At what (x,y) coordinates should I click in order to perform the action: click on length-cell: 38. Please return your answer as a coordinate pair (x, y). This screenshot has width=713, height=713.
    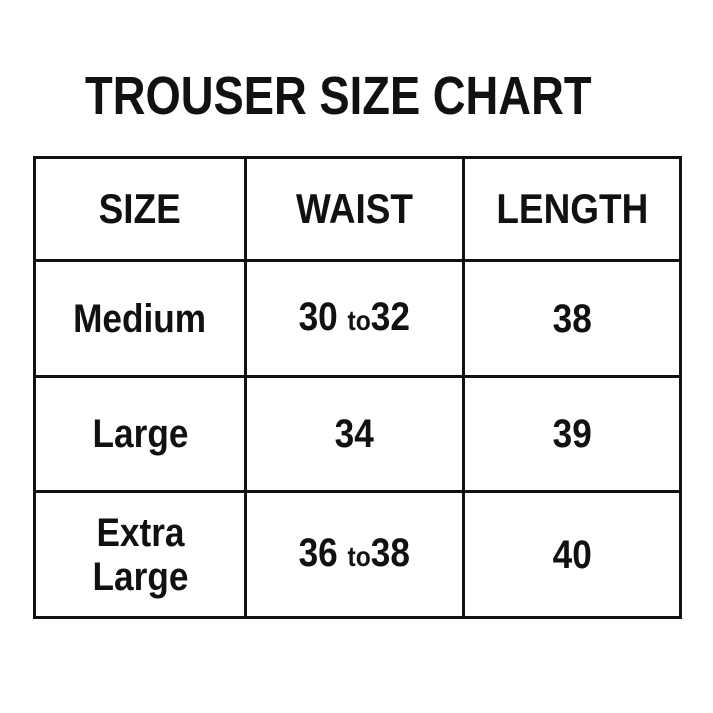
    Looking at the image, I should click on (572, 318).